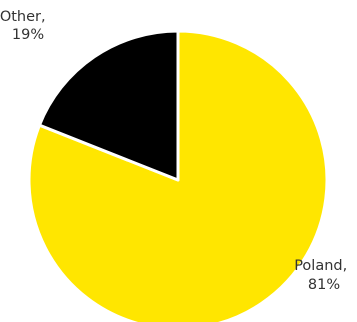  Describe the element at coordinates (323, 275) in the screenshot. I see `slice-label-poland: Poland, 81%` at that location.